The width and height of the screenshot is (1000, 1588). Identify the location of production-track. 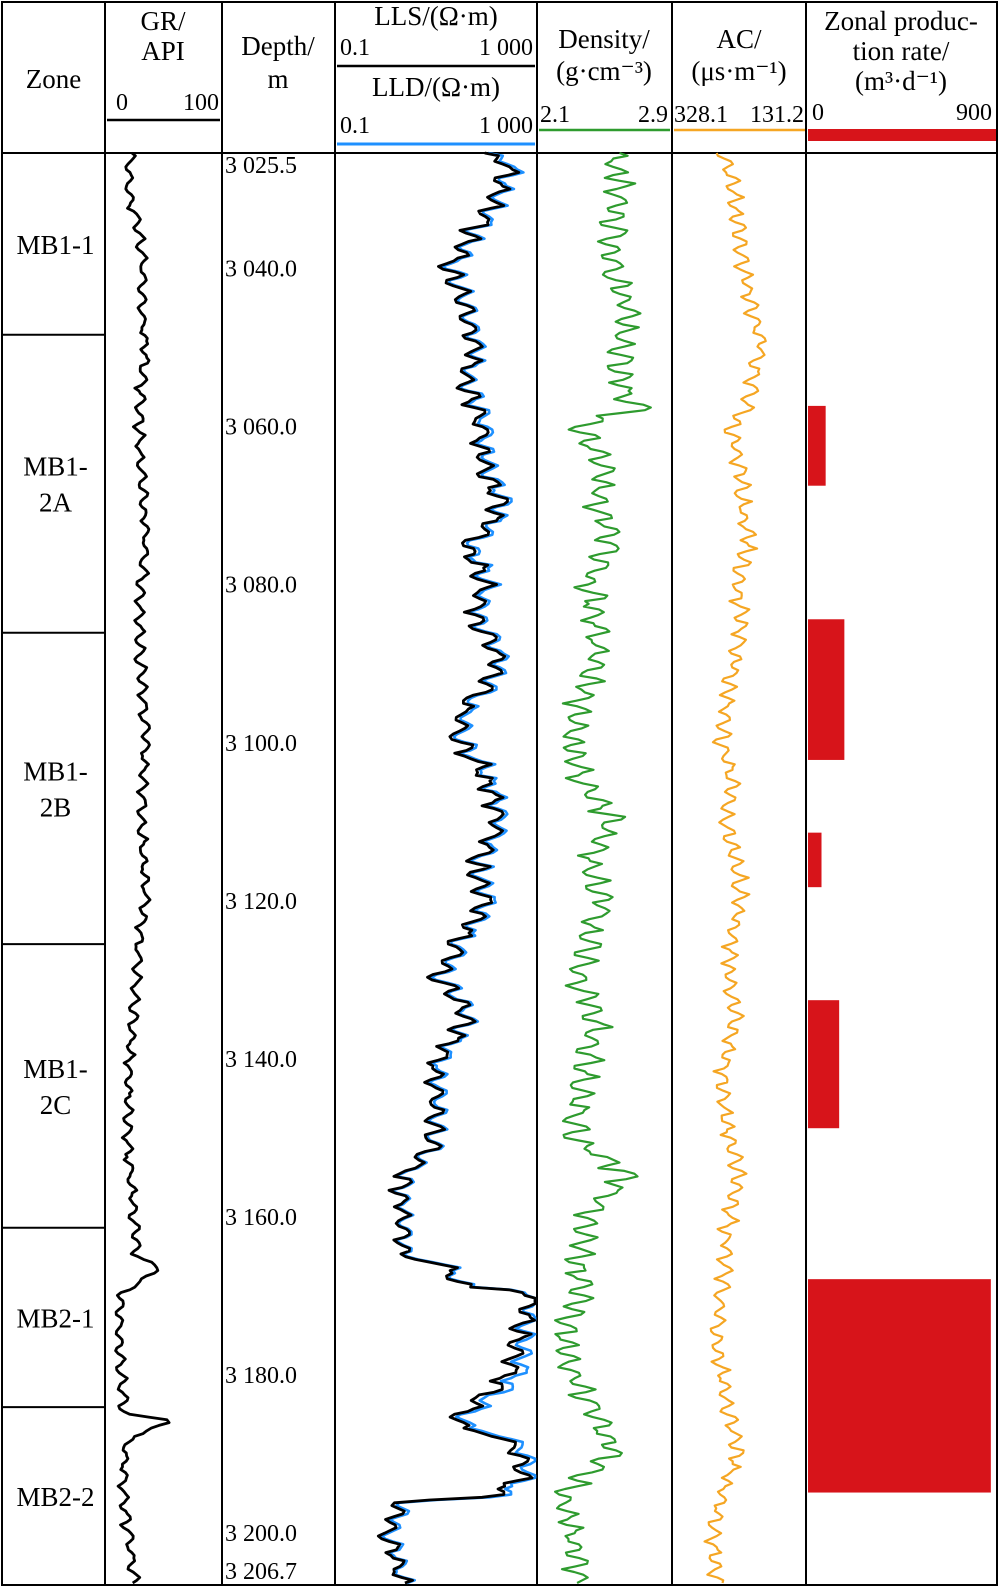
(899, 949).